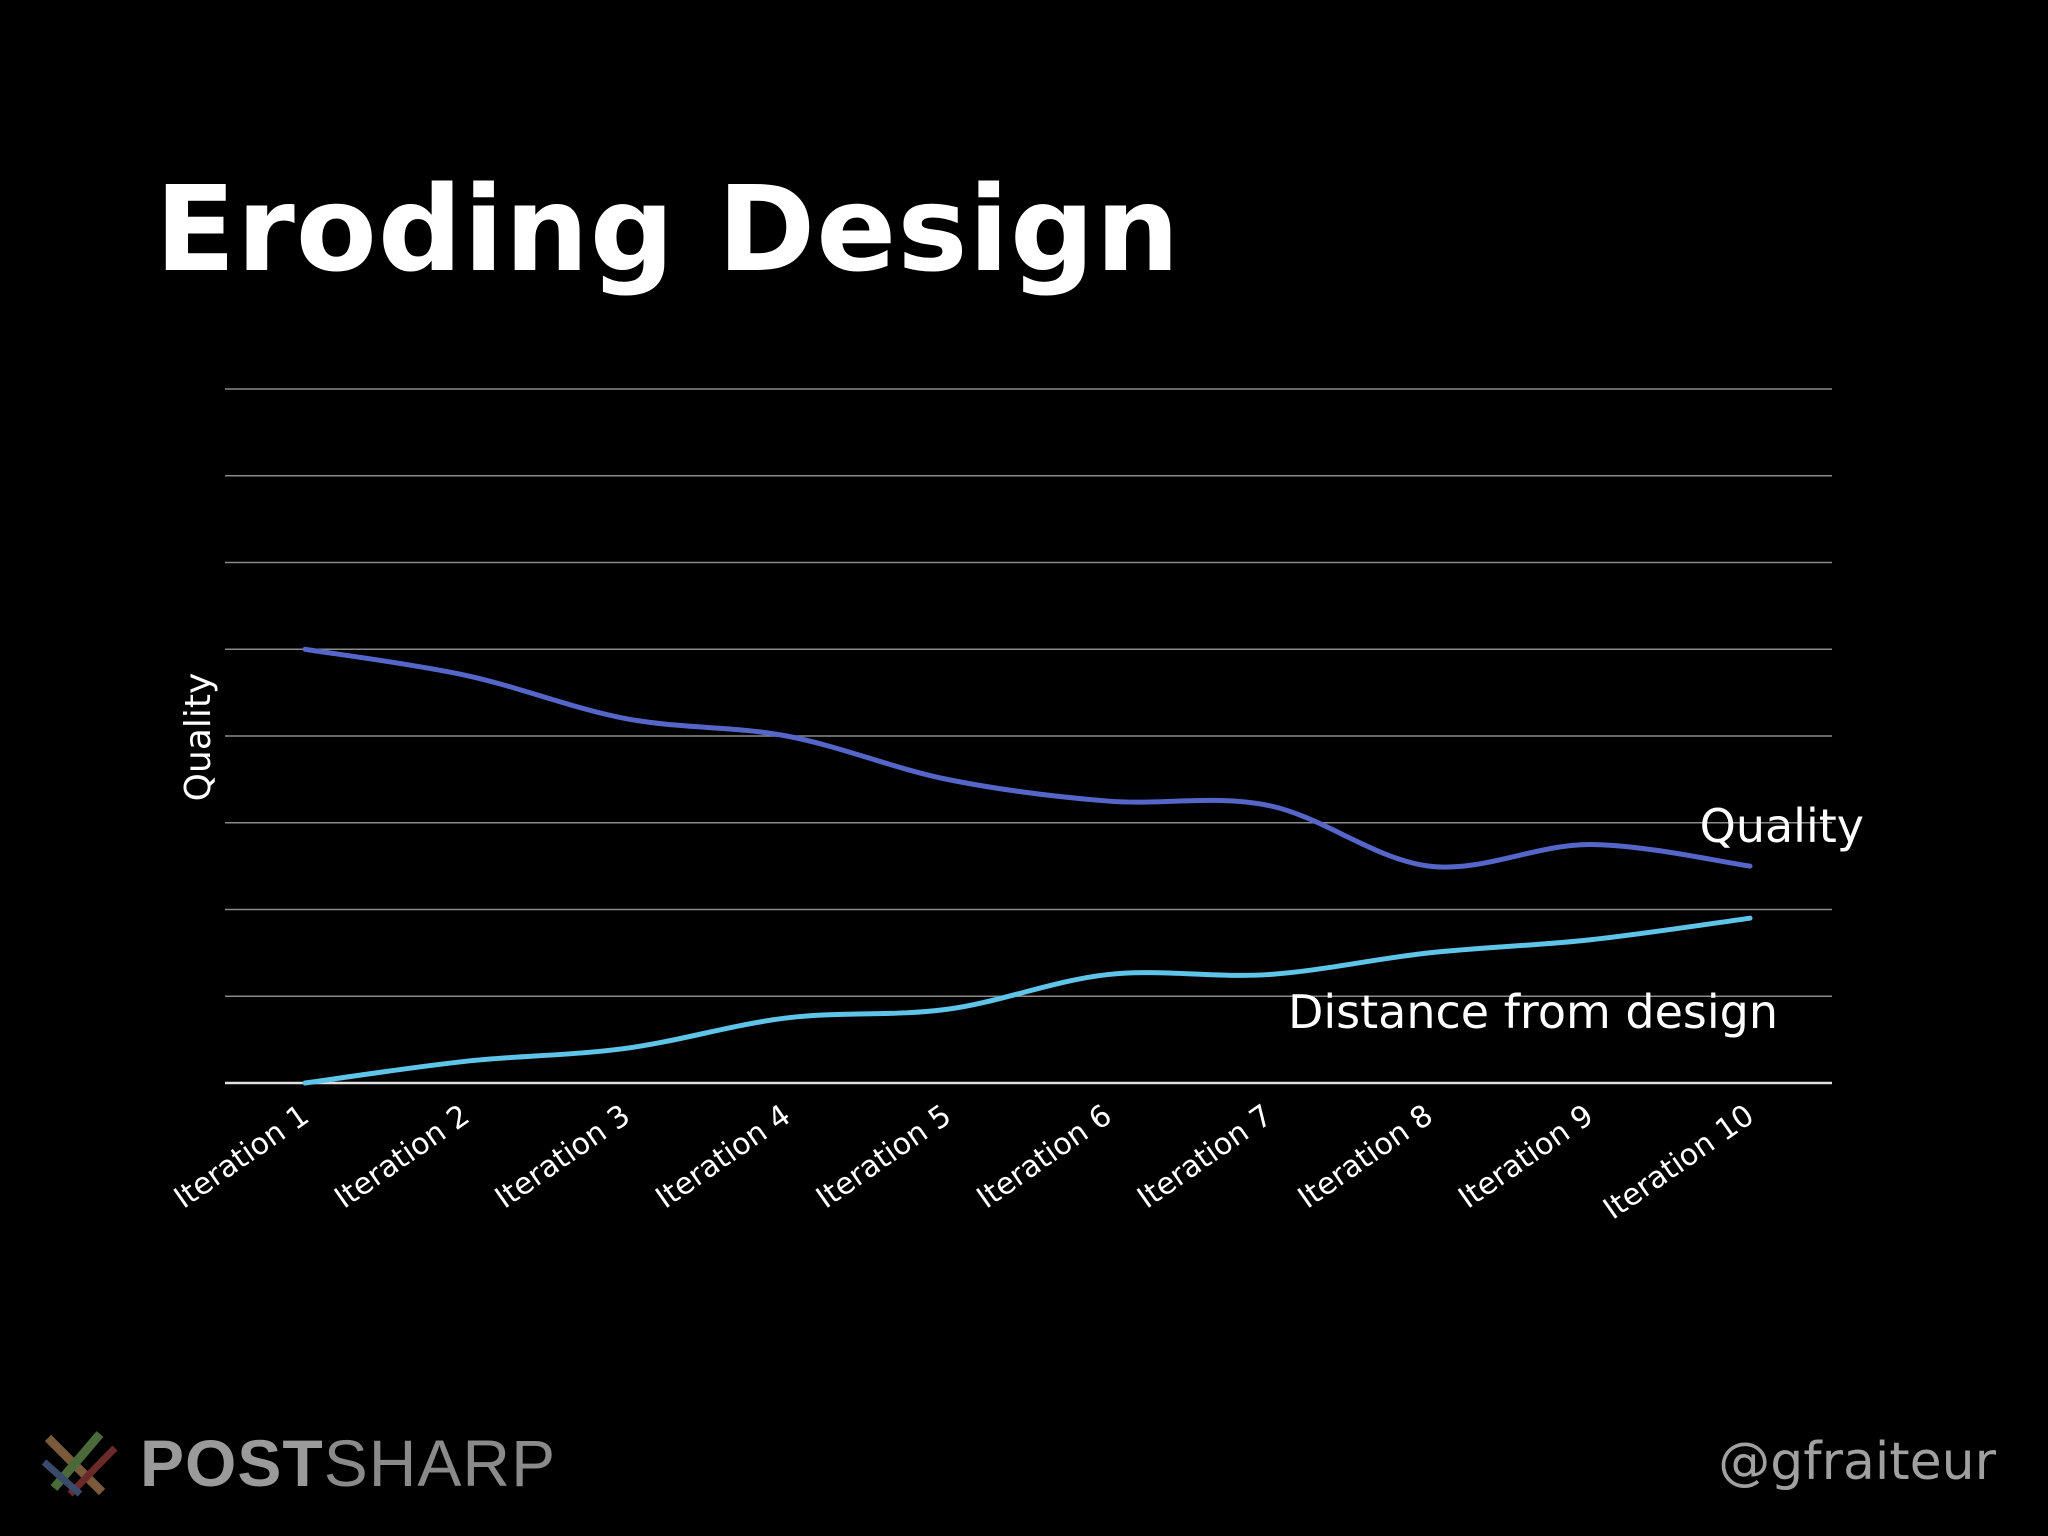 The image size is (2048, 1536). What do you see at coordinates (1027, 758) in the screenshot?
I see `series-line-quality` at bounding box center [1027, 758].